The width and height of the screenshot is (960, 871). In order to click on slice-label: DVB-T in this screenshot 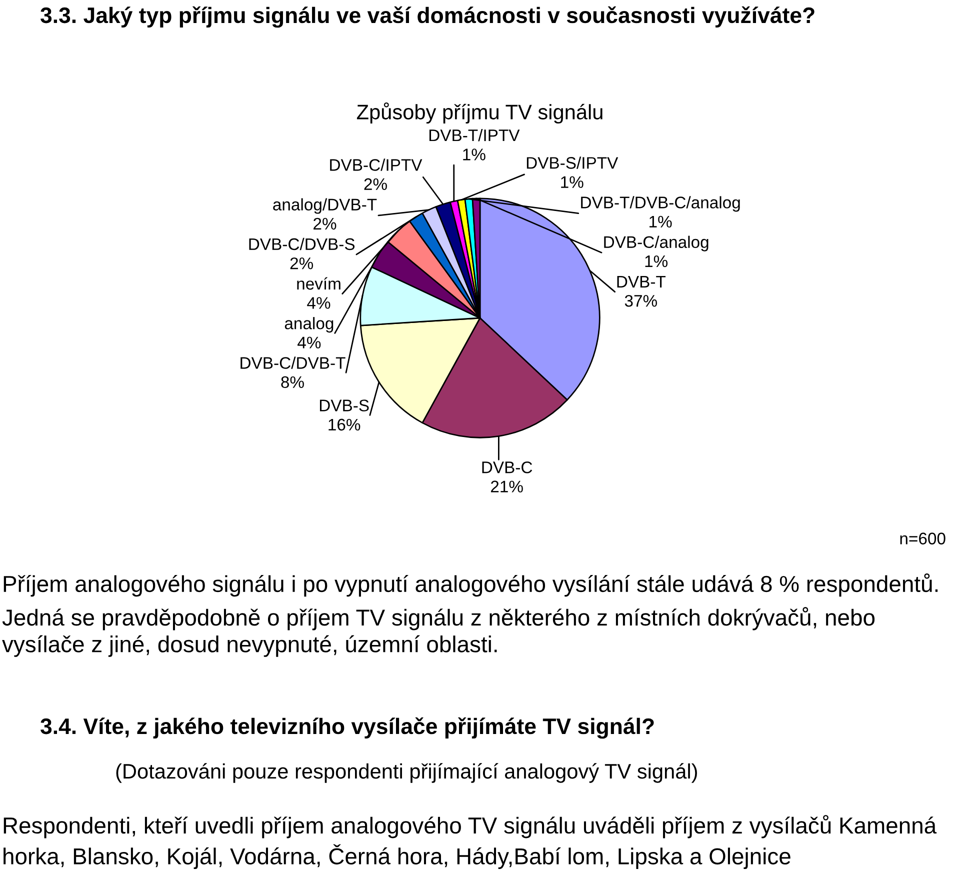, I will do `click(641, 282)`.